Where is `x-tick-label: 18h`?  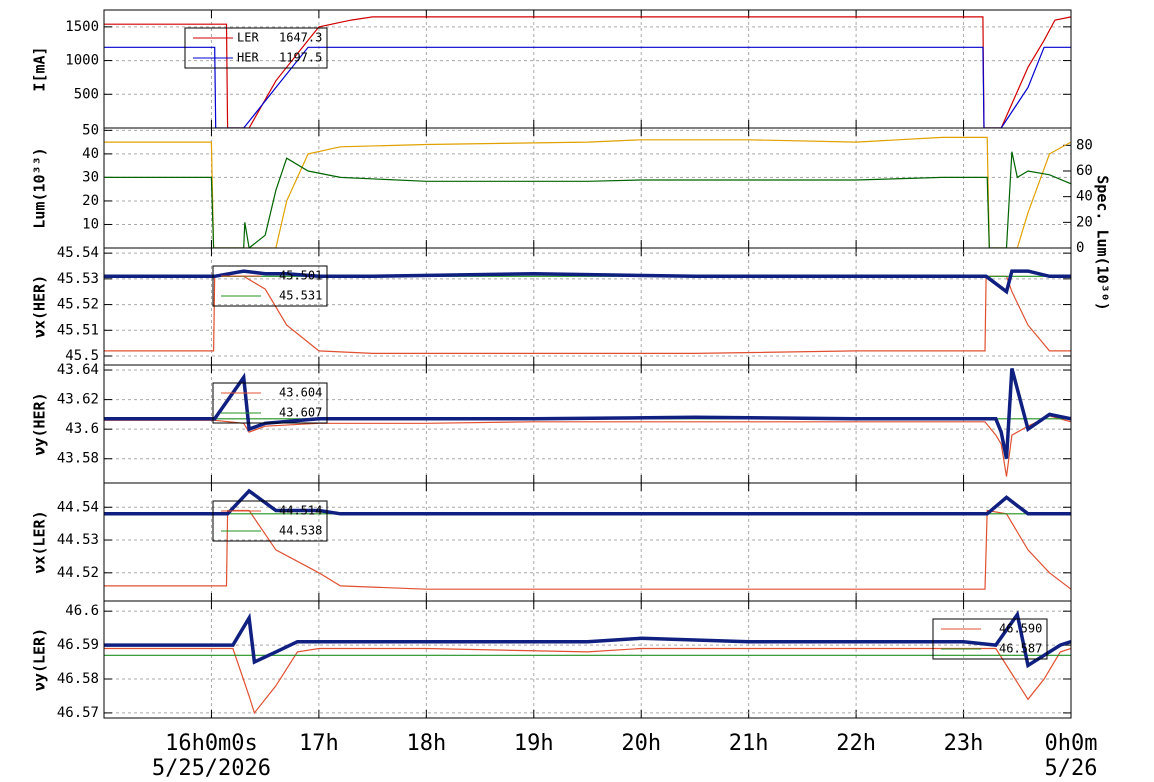
x-tick-label: 18h is located at coordinates (426, 743).